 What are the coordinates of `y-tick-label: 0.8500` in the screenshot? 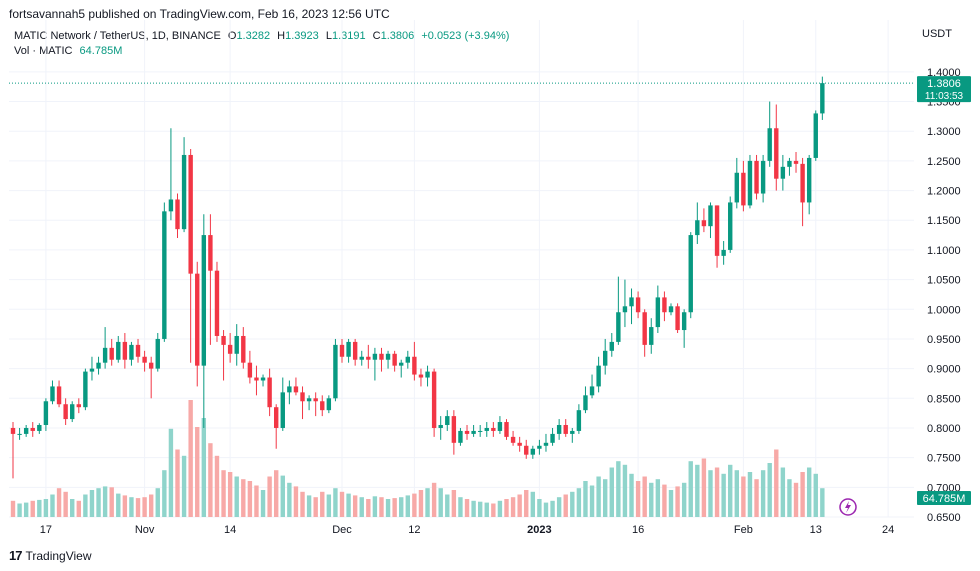 It's located at (944, 399).